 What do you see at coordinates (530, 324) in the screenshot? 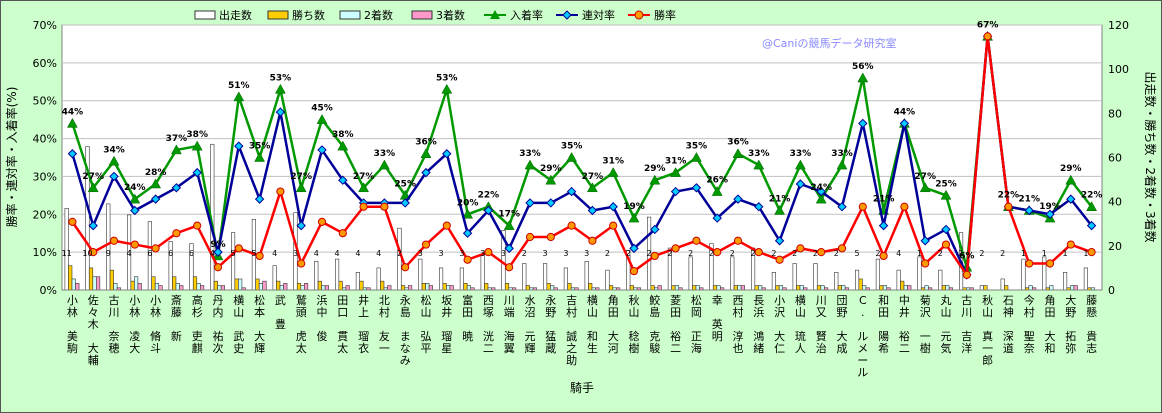
I see `category-label: 水沼 元輝` at bounding box center [530, 324].